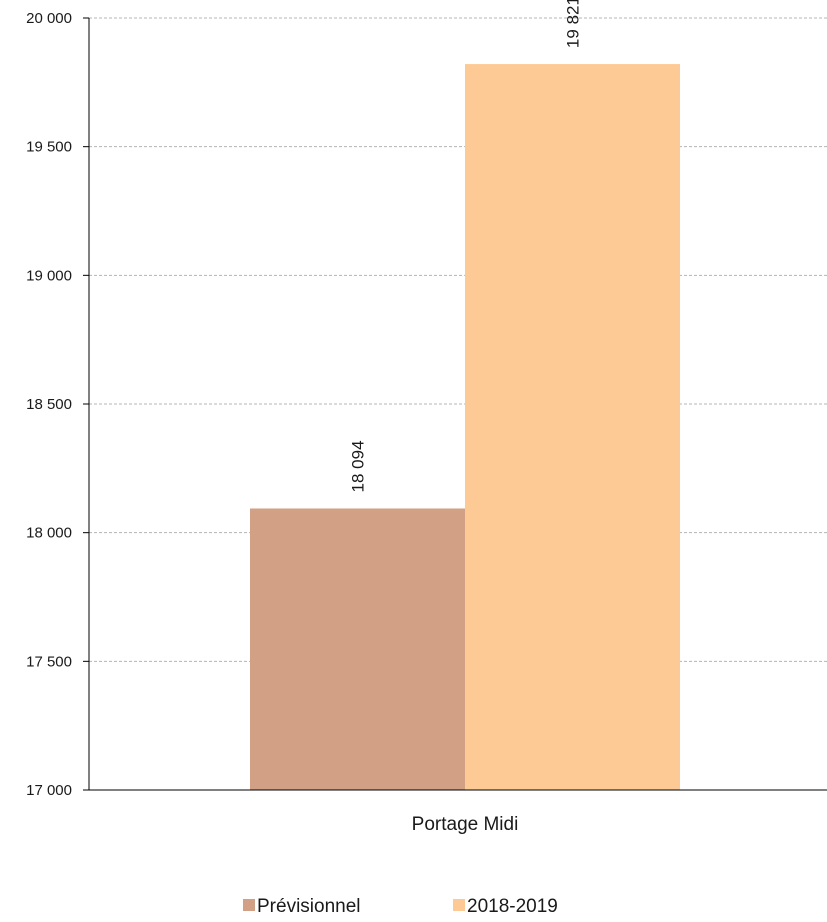 This screenshot has height=922, width=827. Describe the element at coordinates (49, 661) in the screenshot. I see `y-tick-label: 17 500` at that location.